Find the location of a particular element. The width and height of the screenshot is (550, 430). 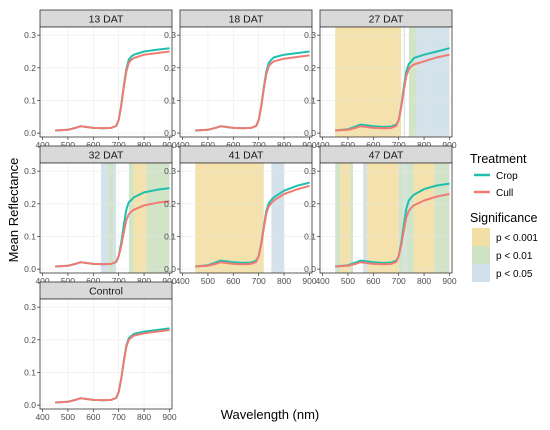

y-axis-label: Mean Reflectance is located at coordinates (13, 210).